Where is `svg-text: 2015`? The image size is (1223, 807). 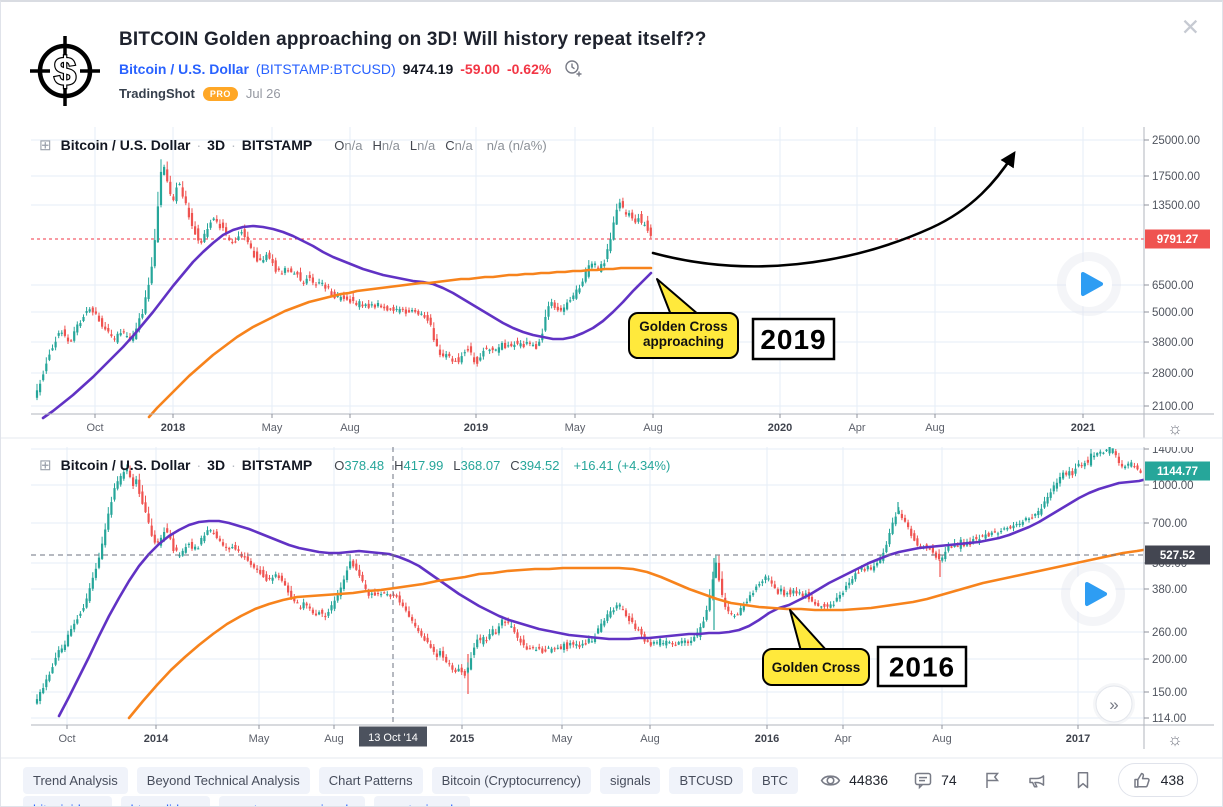
svg-text: 2015 is located at coordinates (462, 739).